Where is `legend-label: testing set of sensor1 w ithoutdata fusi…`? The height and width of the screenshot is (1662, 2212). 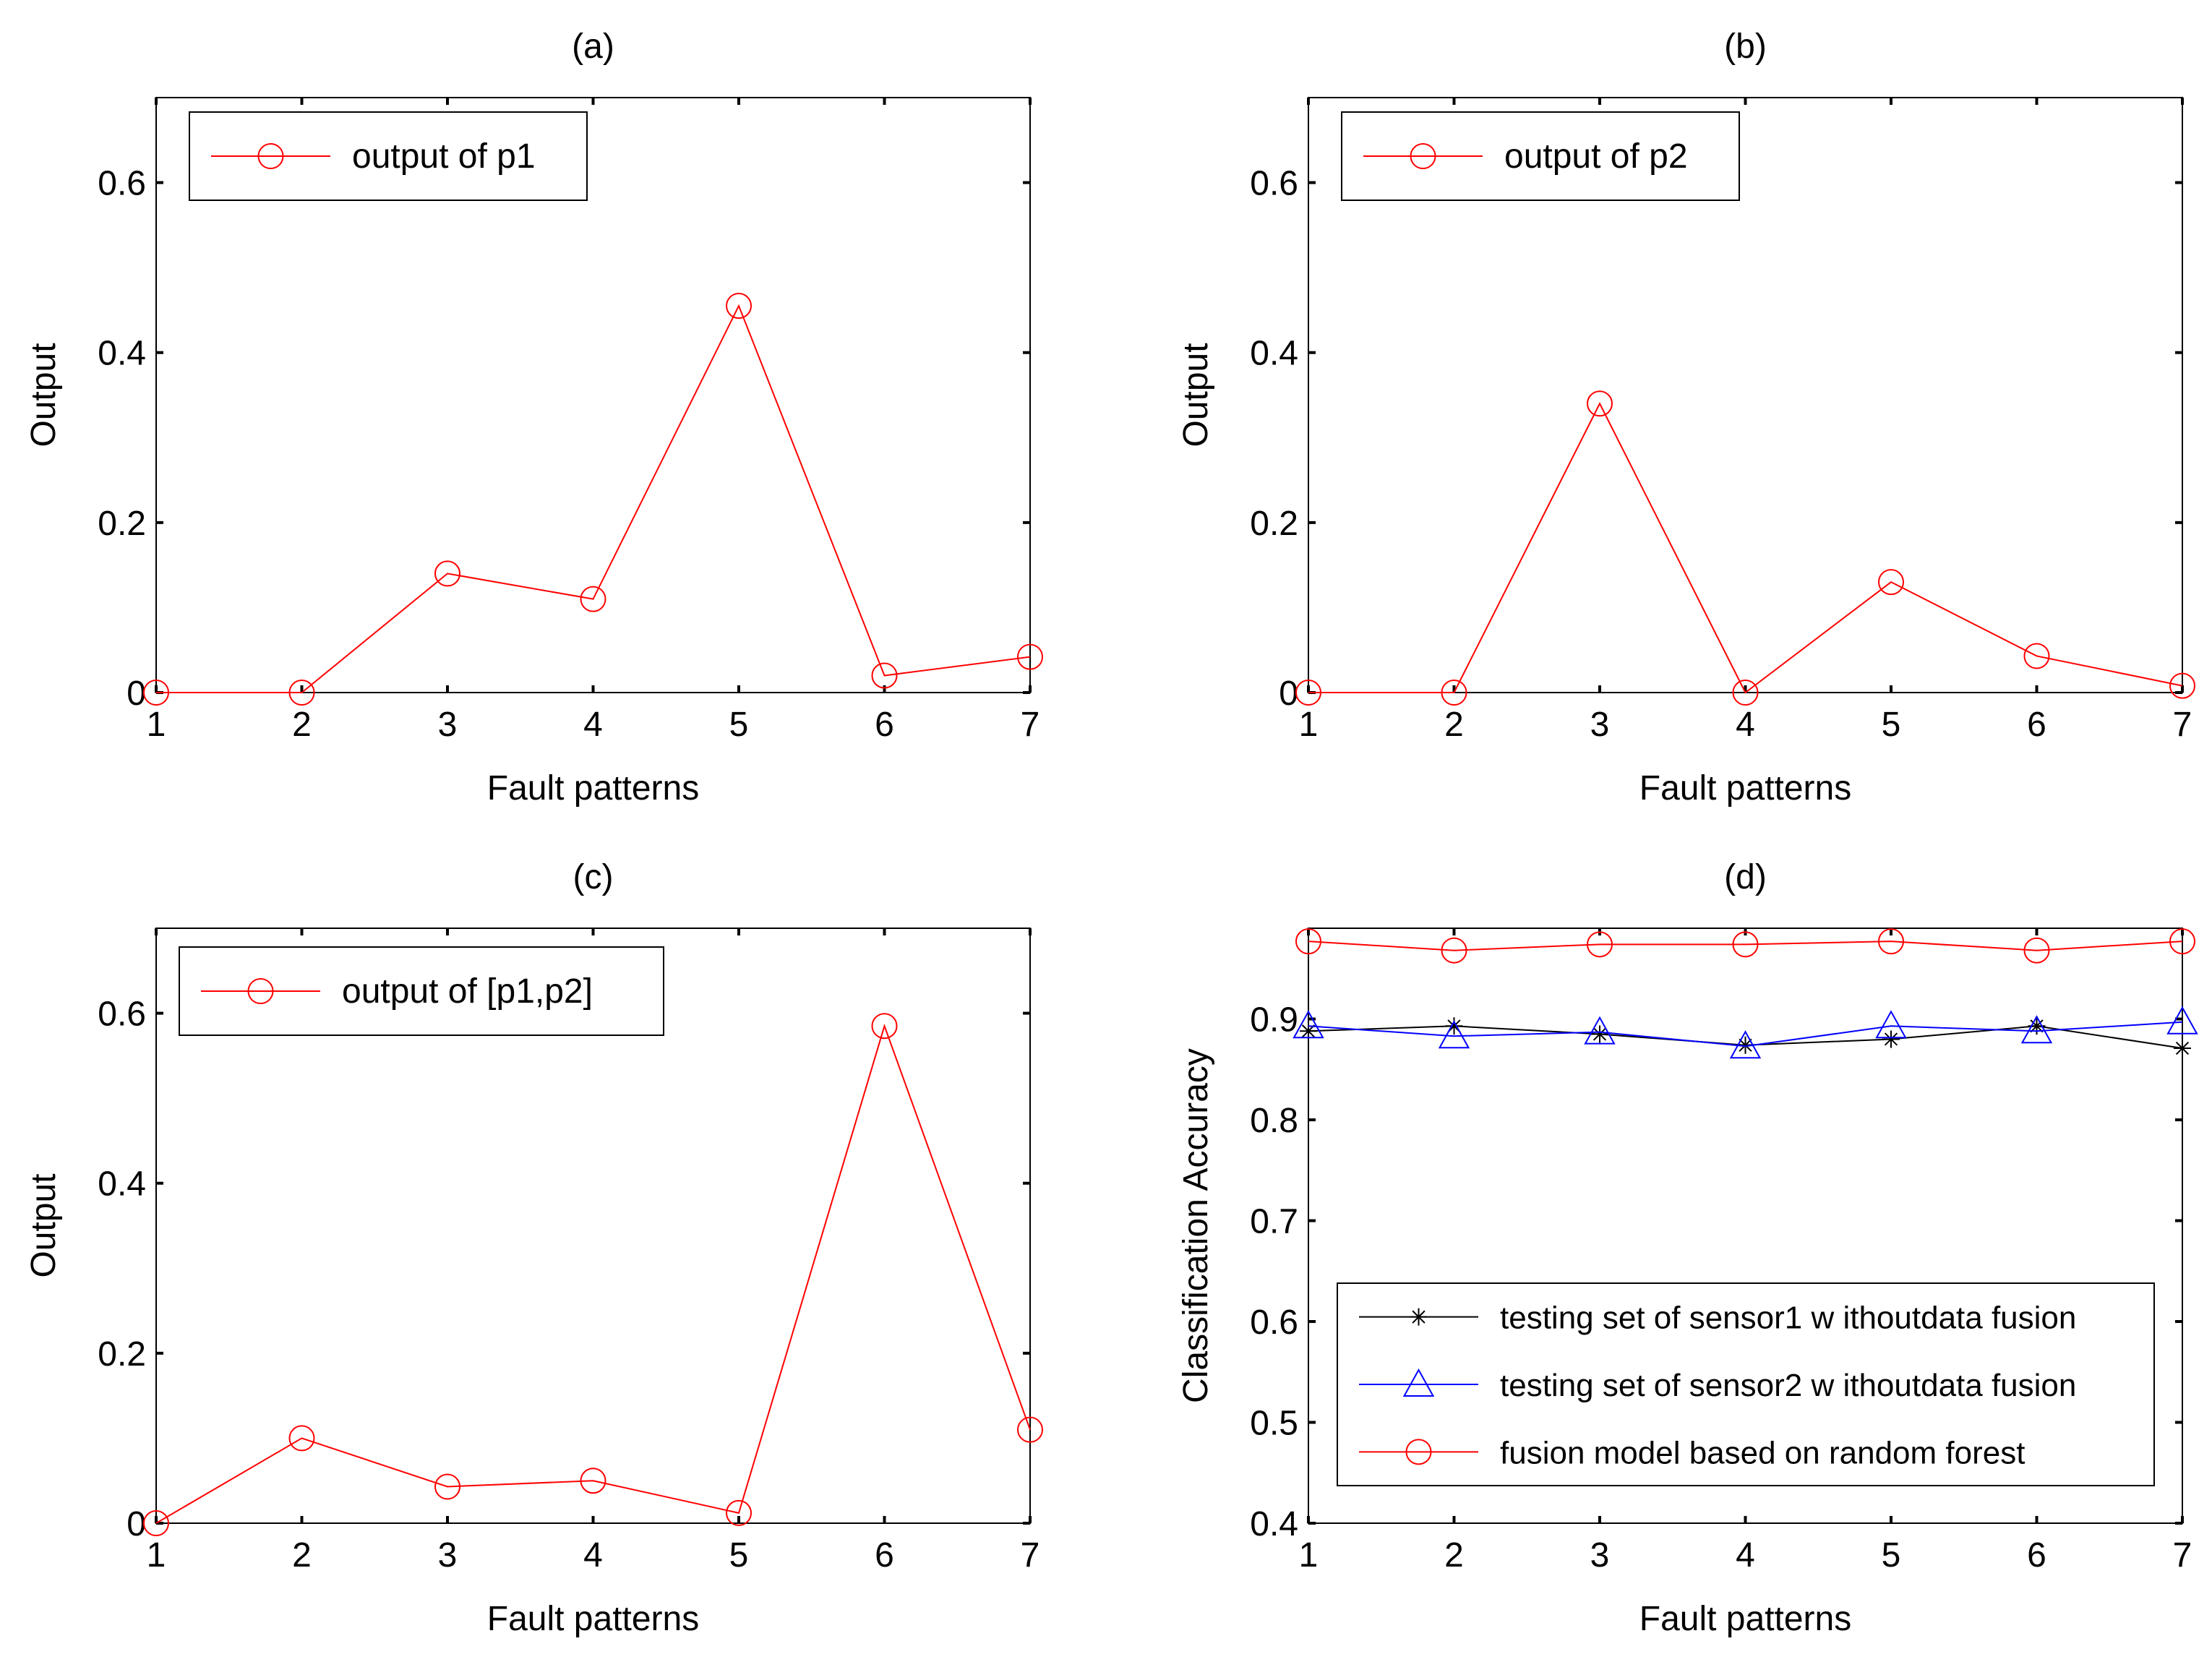 legend-label: testing set of sensor1 w ithoutdata fusi… is located at coordinates (1788, 1318).